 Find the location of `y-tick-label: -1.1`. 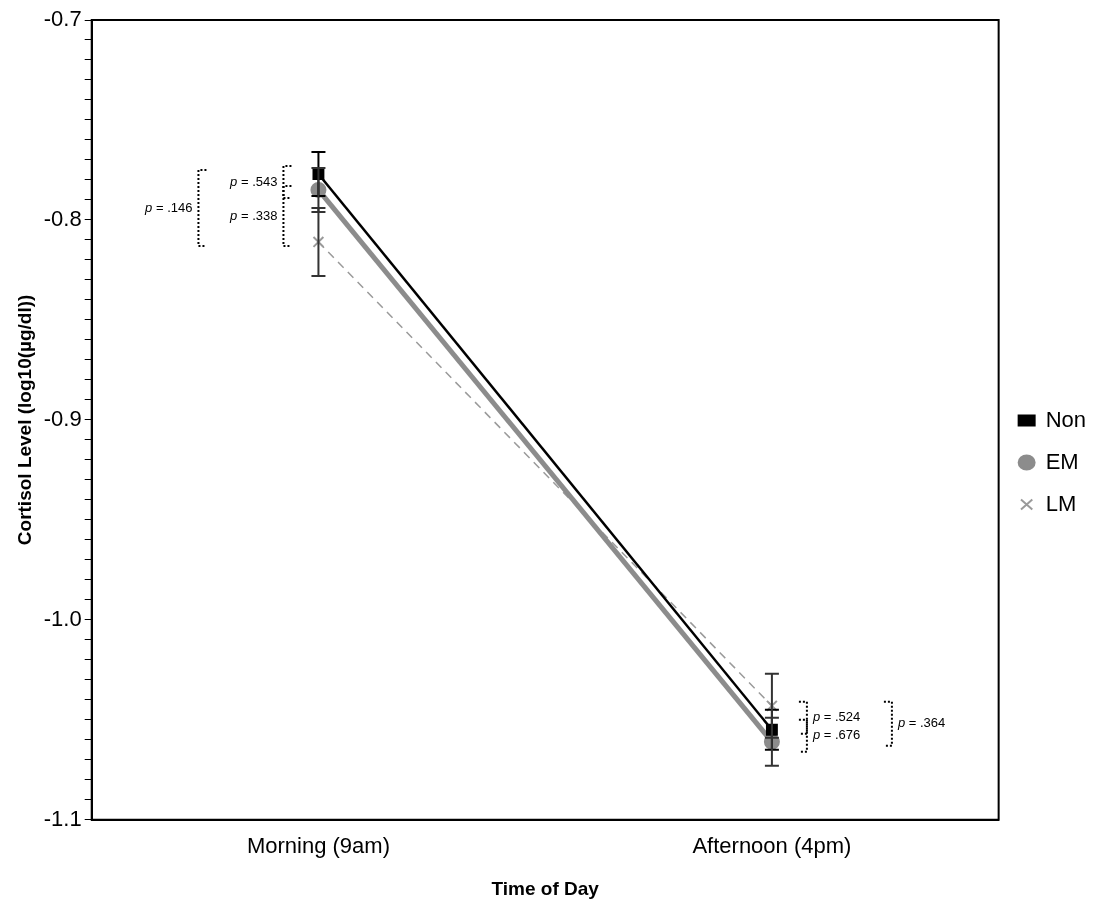

y-tick-label: -1.1 is located at coordinates (62, 818).